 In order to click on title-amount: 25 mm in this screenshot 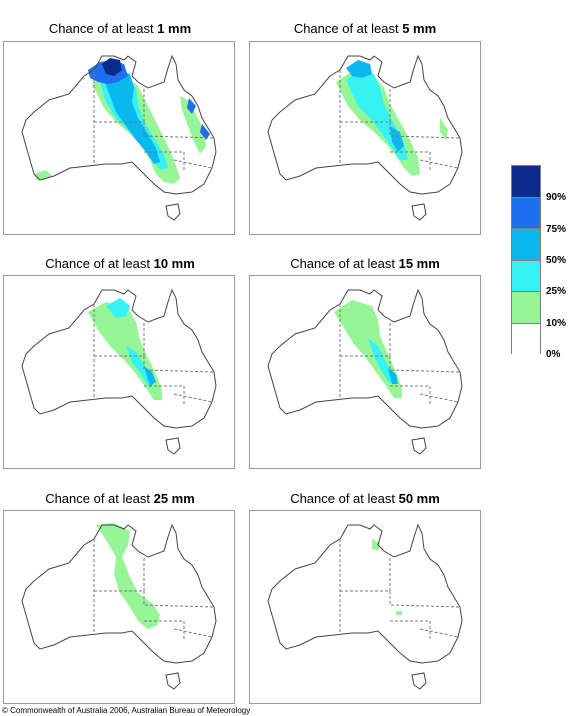, I will do `click(174, 498)`.